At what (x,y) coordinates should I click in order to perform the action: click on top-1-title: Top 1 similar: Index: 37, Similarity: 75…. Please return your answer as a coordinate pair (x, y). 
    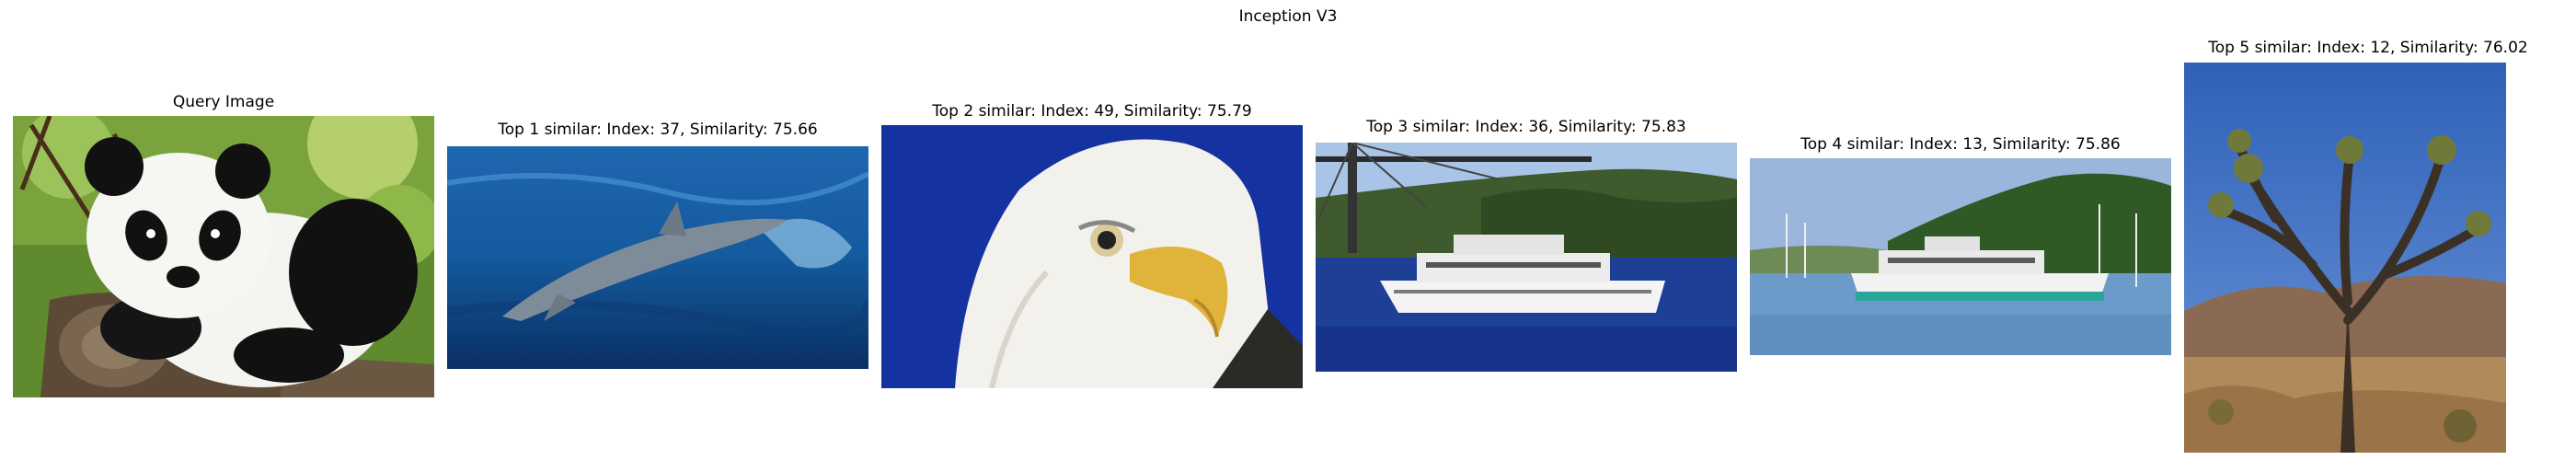
    Looking at the image, I should click on (658, 130).